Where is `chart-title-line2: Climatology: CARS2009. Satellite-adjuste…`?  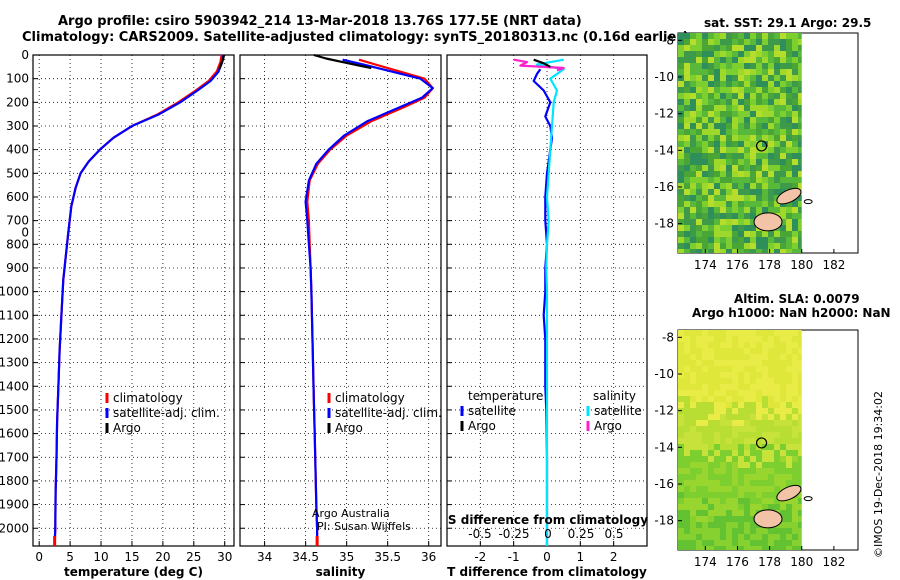
chart-title-line2: Climatology: CARS2009. Satellite-adjuste… is located at coordinates (355, 37).